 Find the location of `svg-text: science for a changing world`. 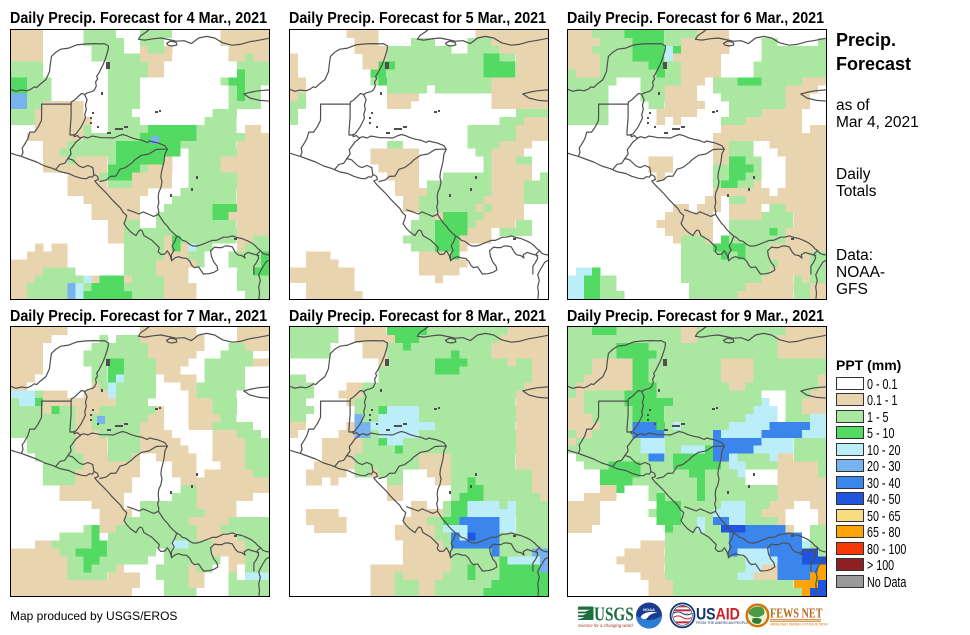

svg-text: science for a changing world is located at coordinates (605, 625).